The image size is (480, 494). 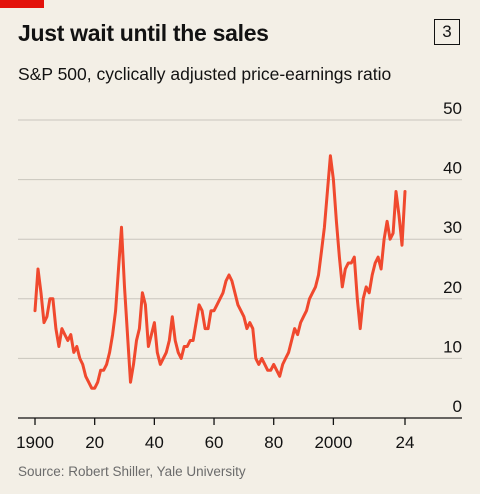 What do you see at coordinates (132, 471) in the screenshot?
I see `source-note: Source: Robert Shiller, Yale University` at bounding box center [132, 471].